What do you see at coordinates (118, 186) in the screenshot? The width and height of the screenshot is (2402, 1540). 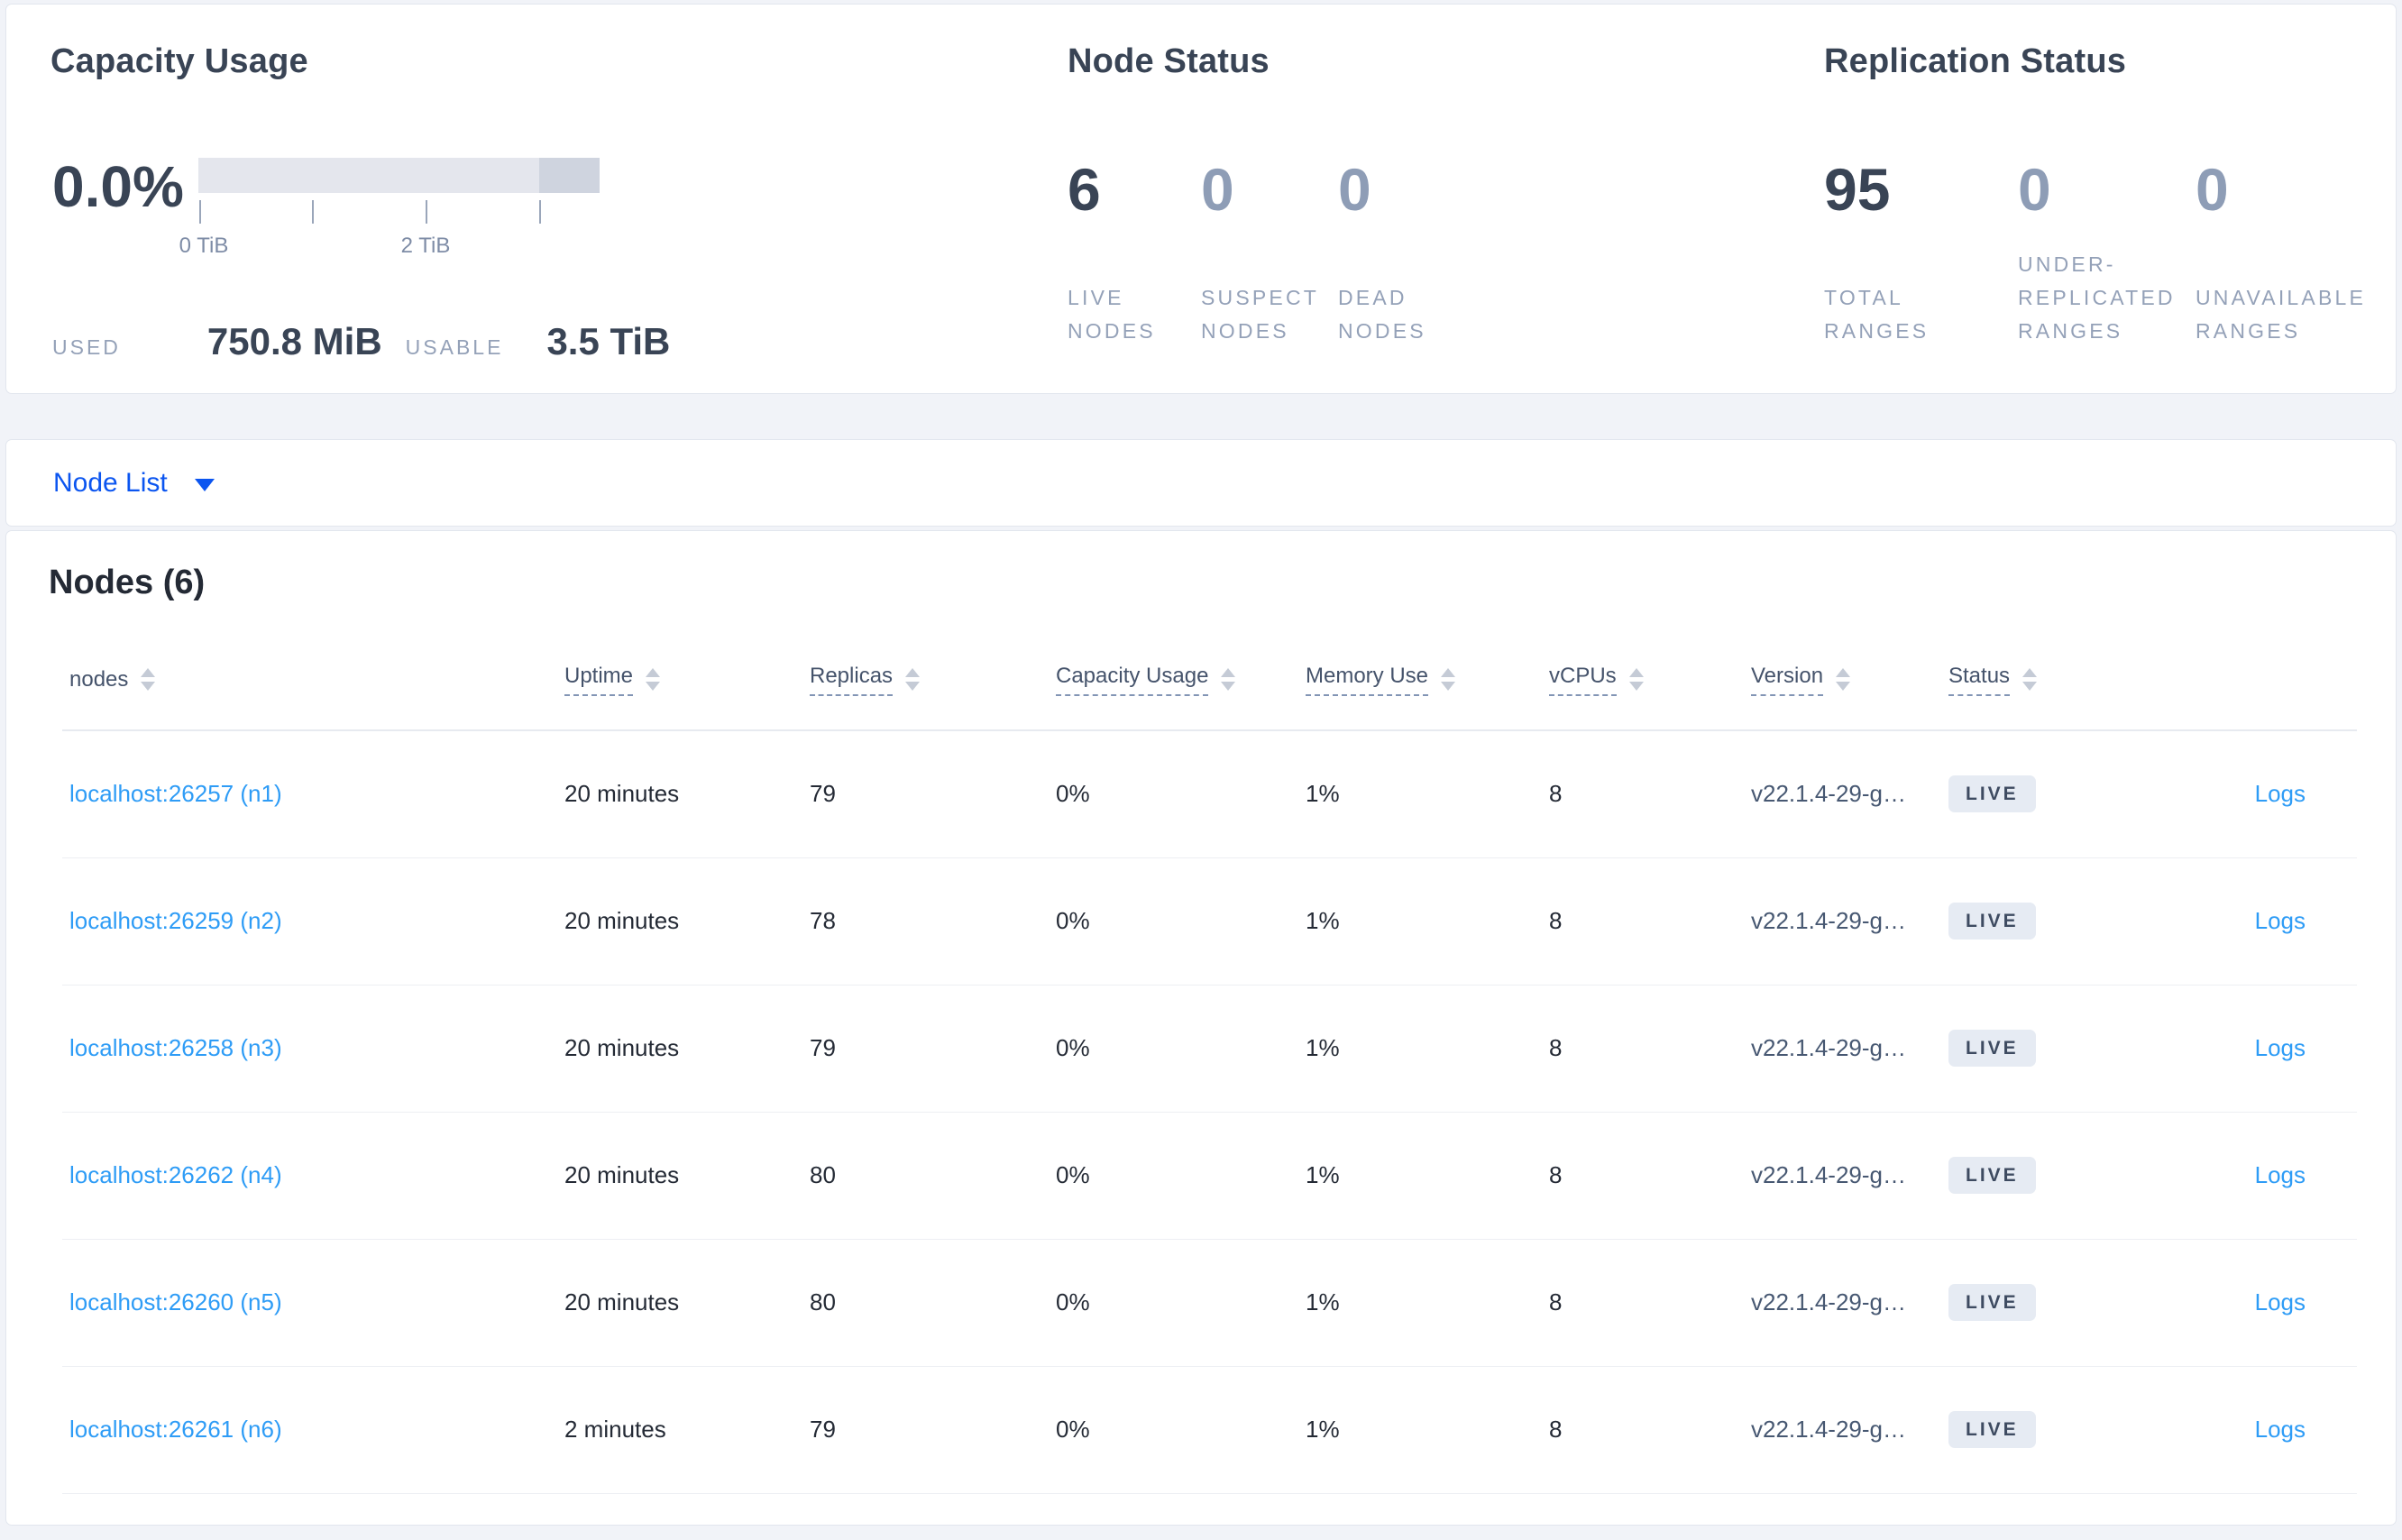 I see `capacity-percent-value: 0.0%` at bounding box center [118, 186].